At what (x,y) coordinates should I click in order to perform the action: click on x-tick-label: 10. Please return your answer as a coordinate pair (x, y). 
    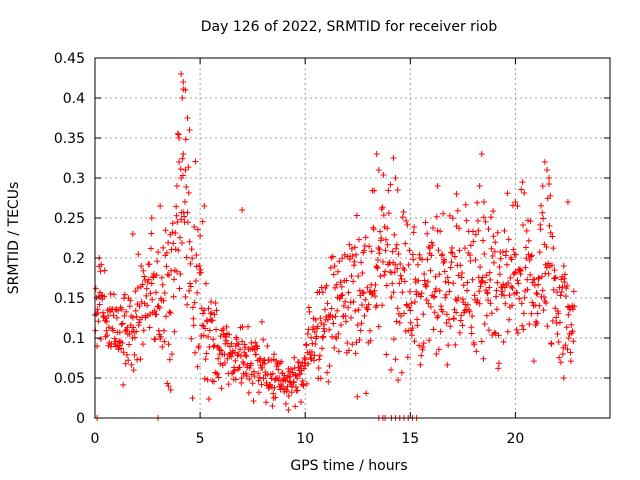
    Looking at the image, I should click on (305, 439).